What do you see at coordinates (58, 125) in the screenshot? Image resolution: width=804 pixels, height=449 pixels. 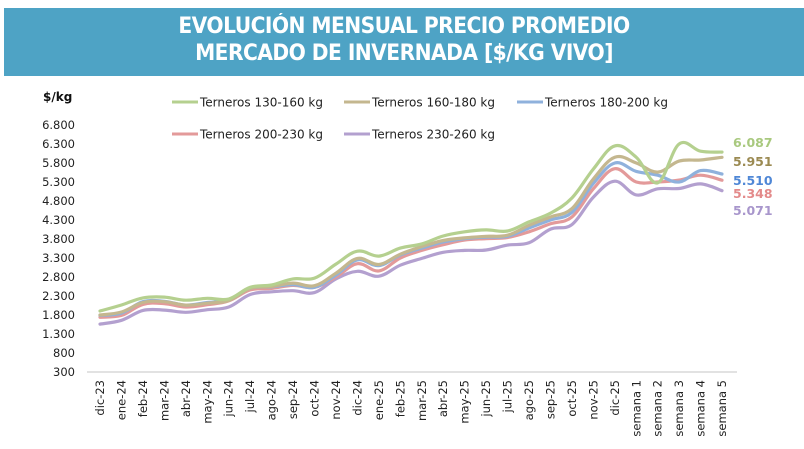 I see `y-tick-label: 6.800` at bounding box center [58, 125].